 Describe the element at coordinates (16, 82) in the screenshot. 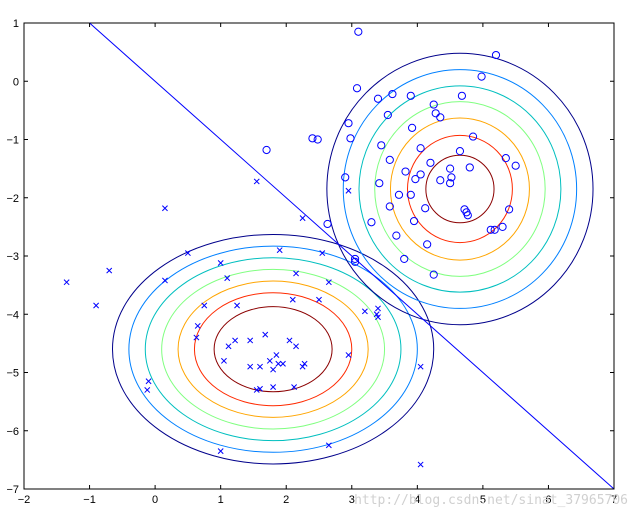

I see `y-tick-label: 0` at that location.